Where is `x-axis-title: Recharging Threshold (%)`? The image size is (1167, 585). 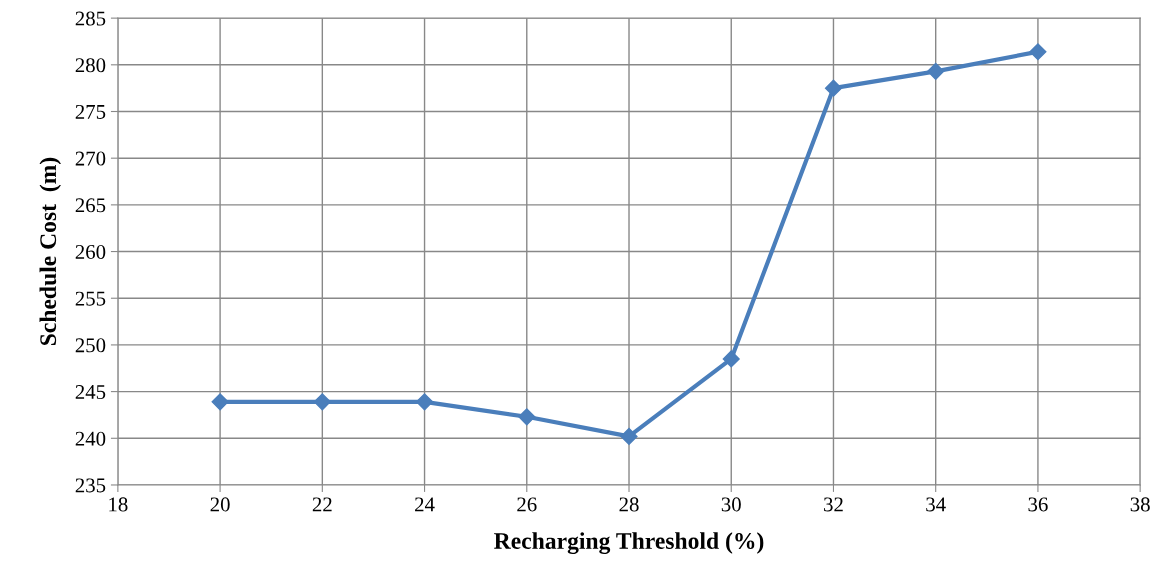 x-axis-title: Recharging Threshold (%) is located at coordinates (629, 543).